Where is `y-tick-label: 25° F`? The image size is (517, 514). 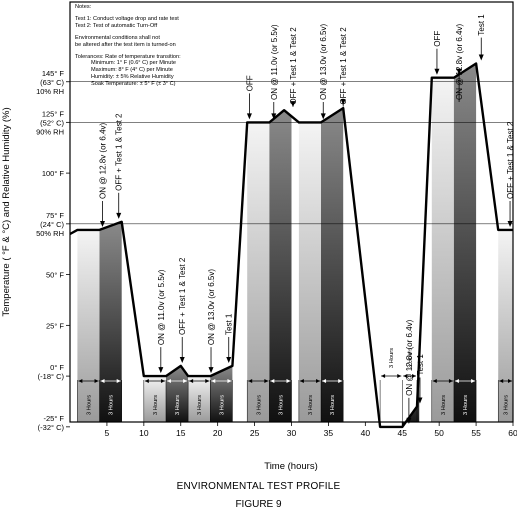 y-tick-label: 25° F is located at coordinates (55, 325).